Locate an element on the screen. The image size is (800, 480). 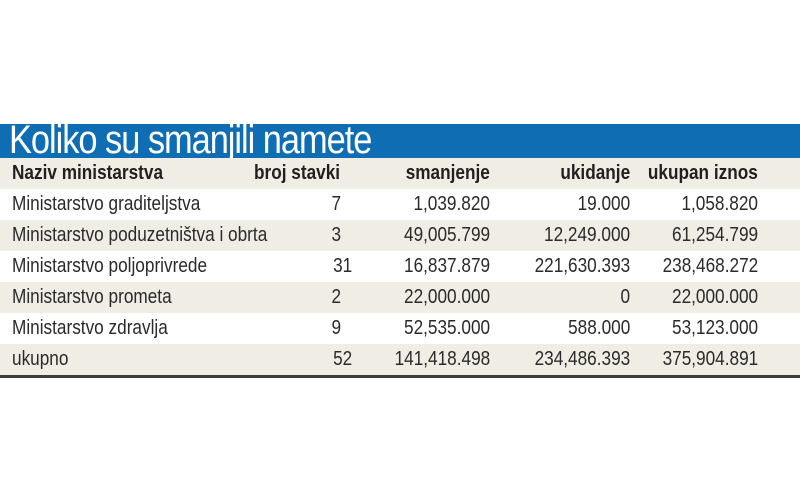
item-count: 2 is located at coordinates (336, 297).